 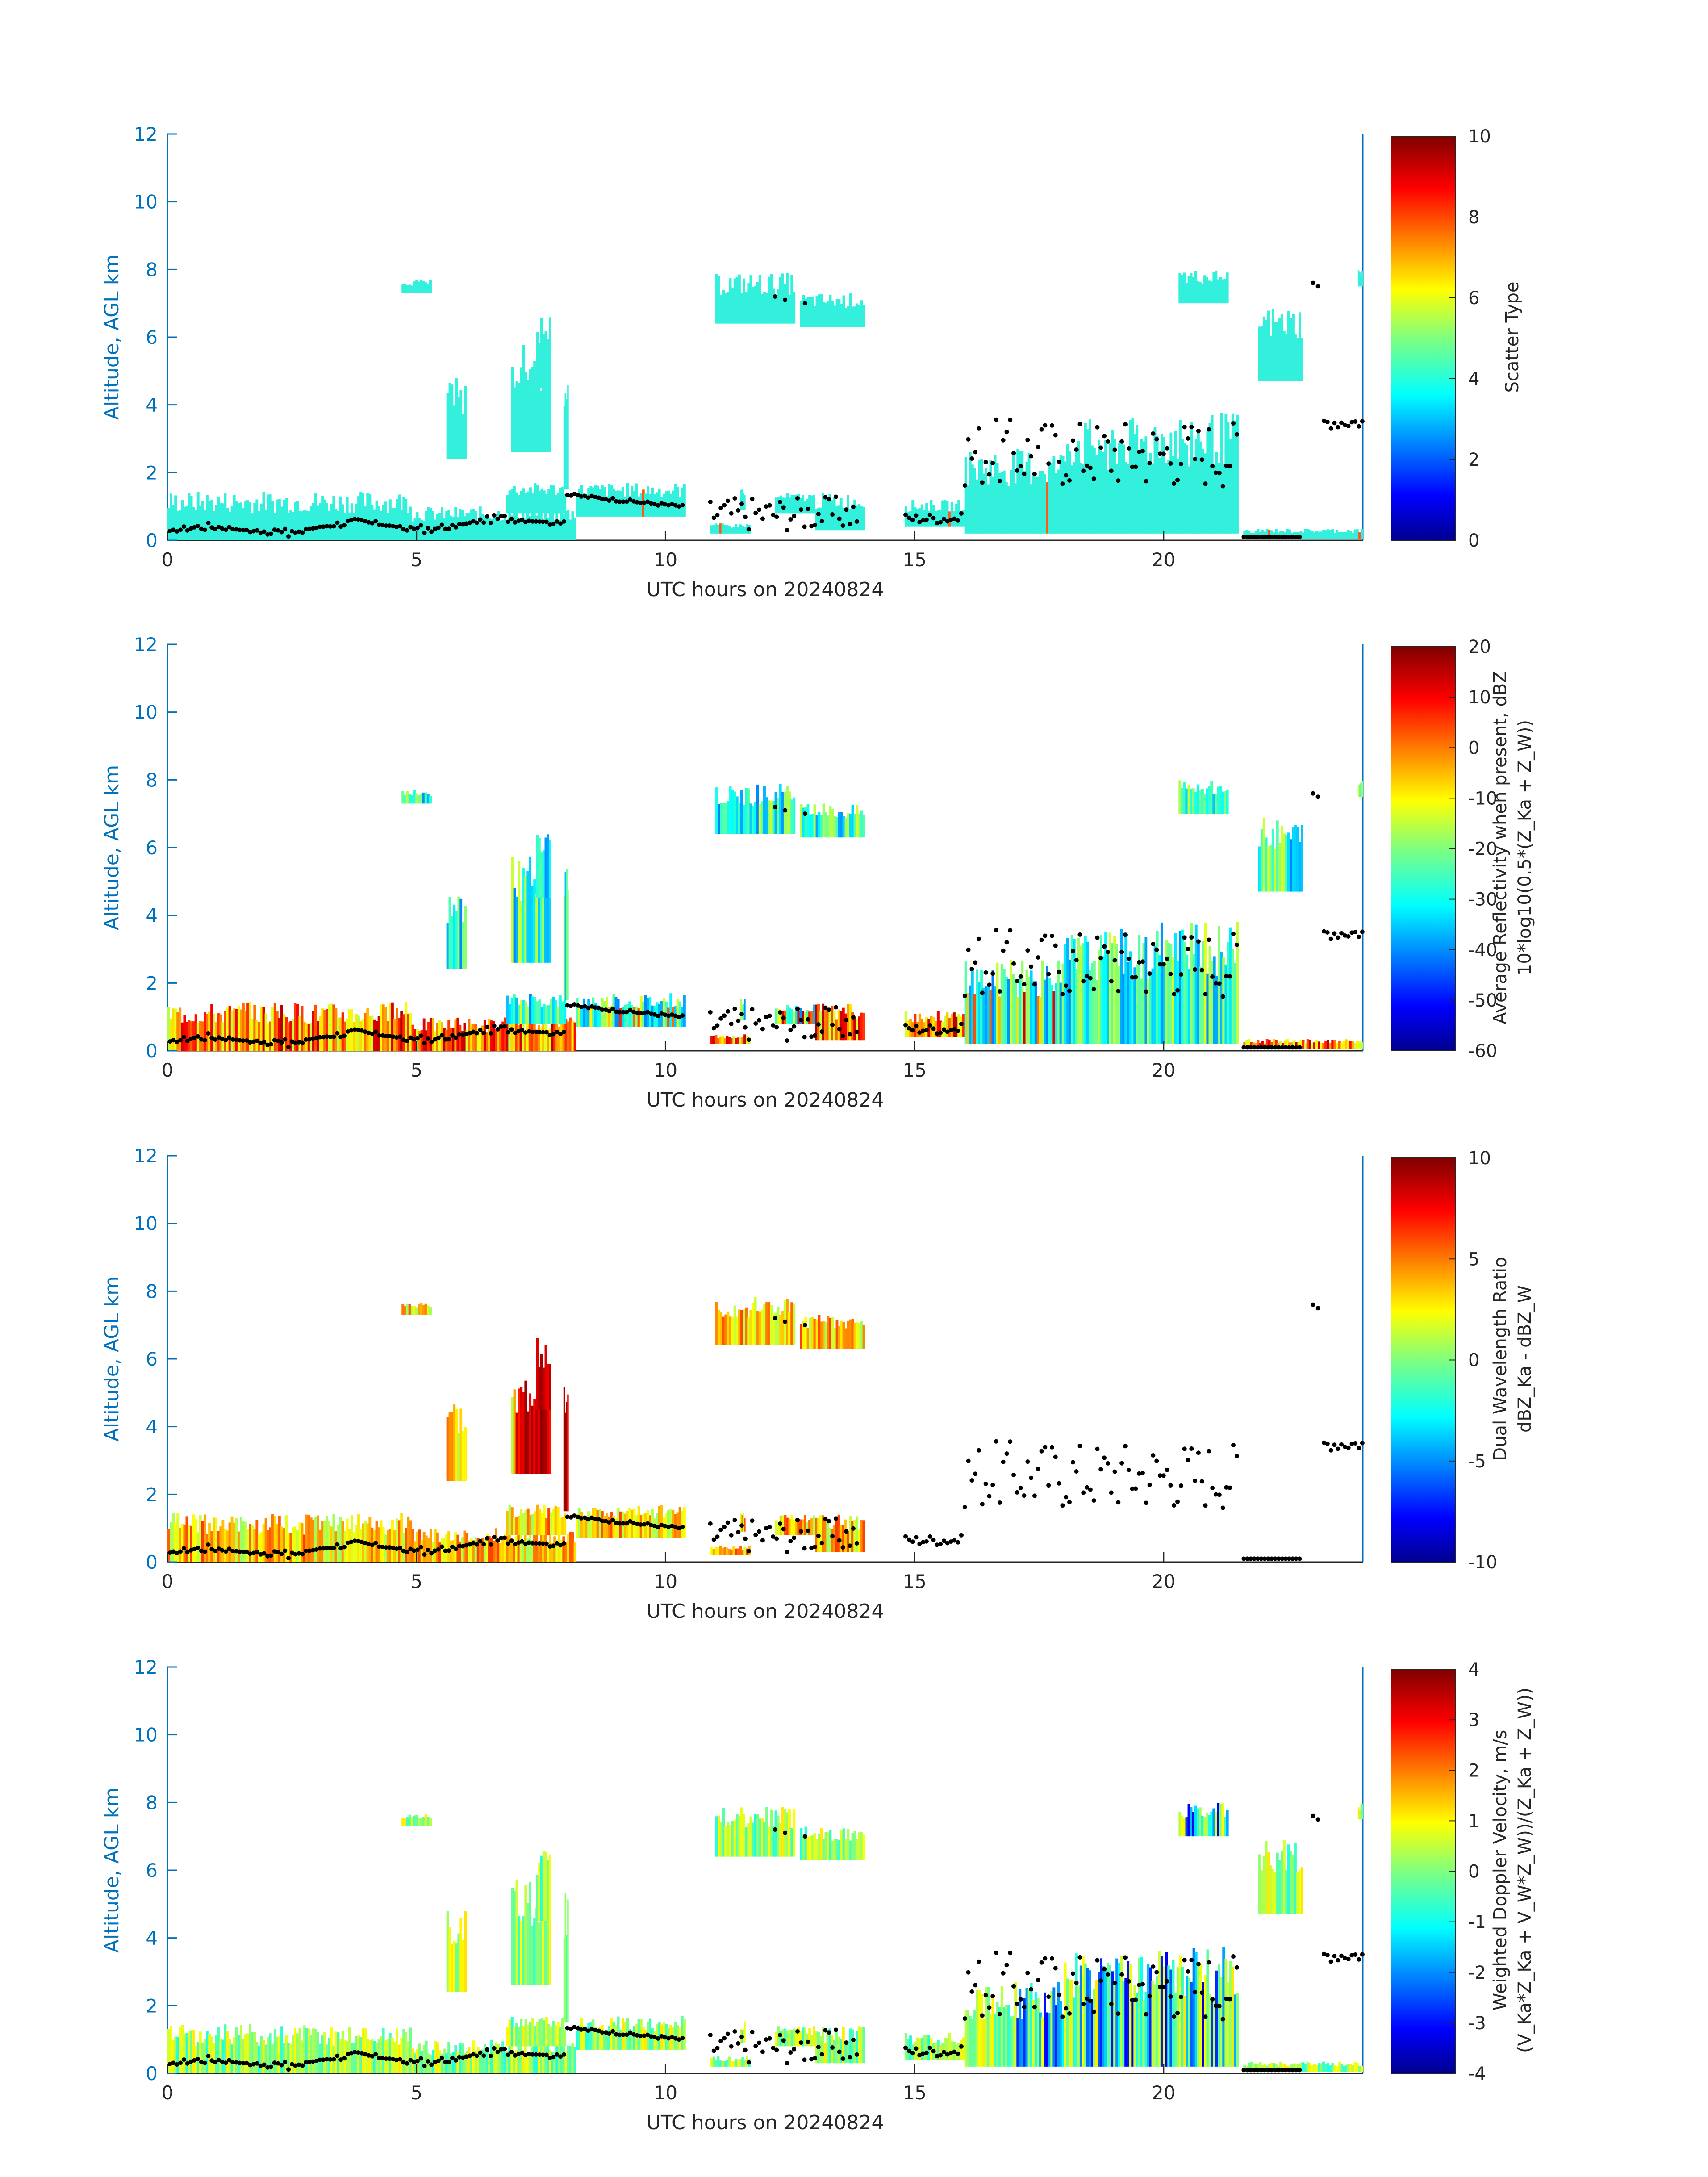 I want to click on x-tick-label: 10, so click(x=665, y=560).